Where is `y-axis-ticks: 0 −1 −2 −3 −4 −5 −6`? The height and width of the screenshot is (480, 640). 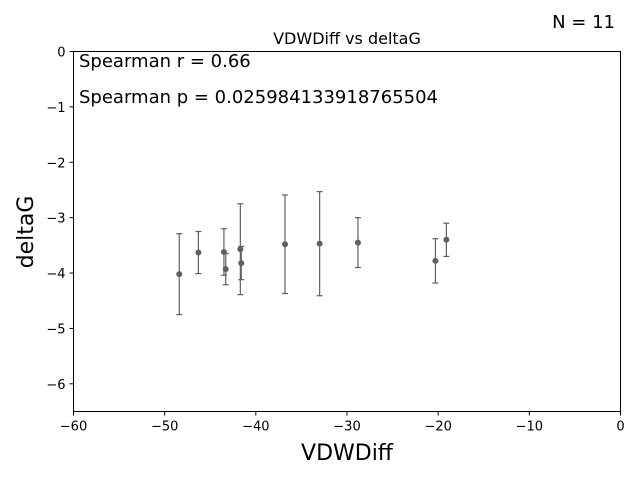
y-axis-ticks: 0 −1 −2 −3 −4 −5 −6 is located at coordinates (60, 219).